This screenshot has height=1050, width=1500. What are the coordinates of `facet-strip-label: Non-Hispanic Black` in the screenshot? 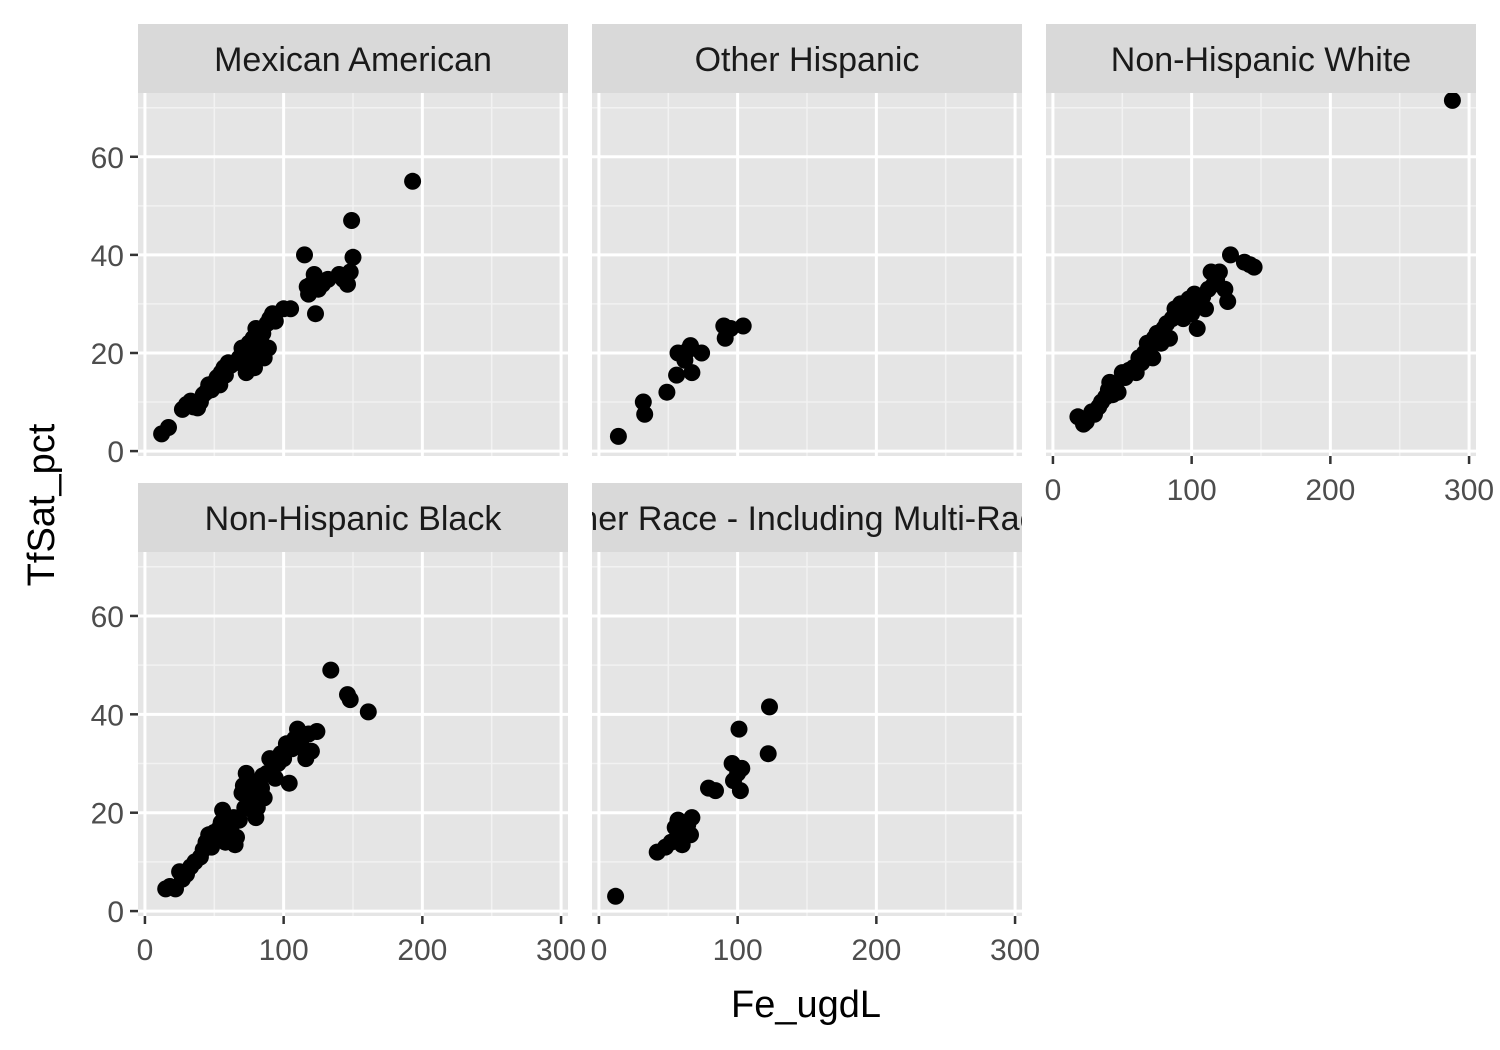 It's located at (354, 519).